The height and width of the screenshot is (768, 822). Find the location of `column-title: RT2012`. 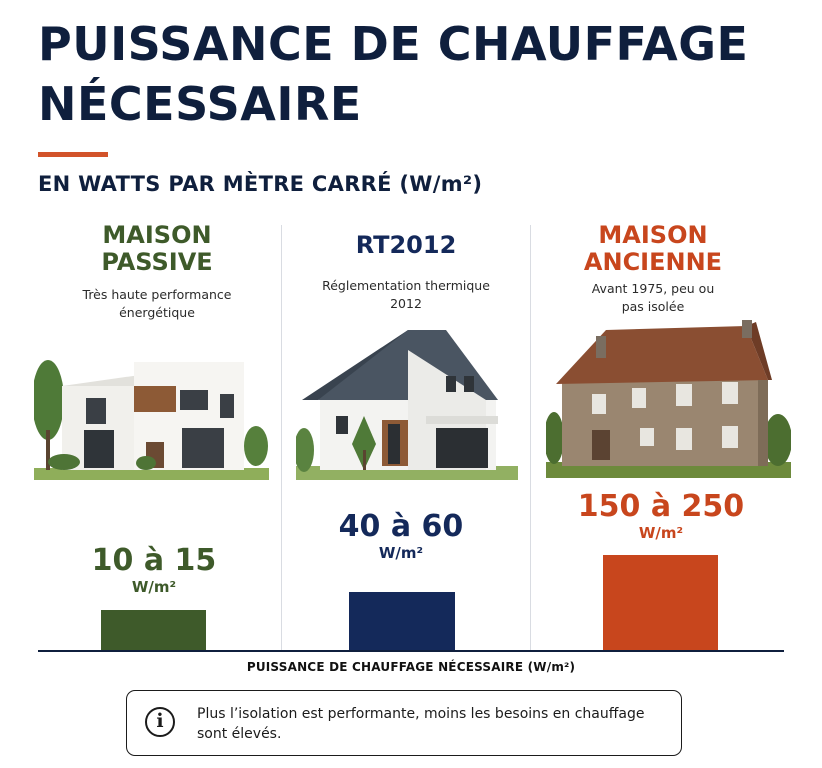

column-title: RT2012 is located at coordinates (406, 245).